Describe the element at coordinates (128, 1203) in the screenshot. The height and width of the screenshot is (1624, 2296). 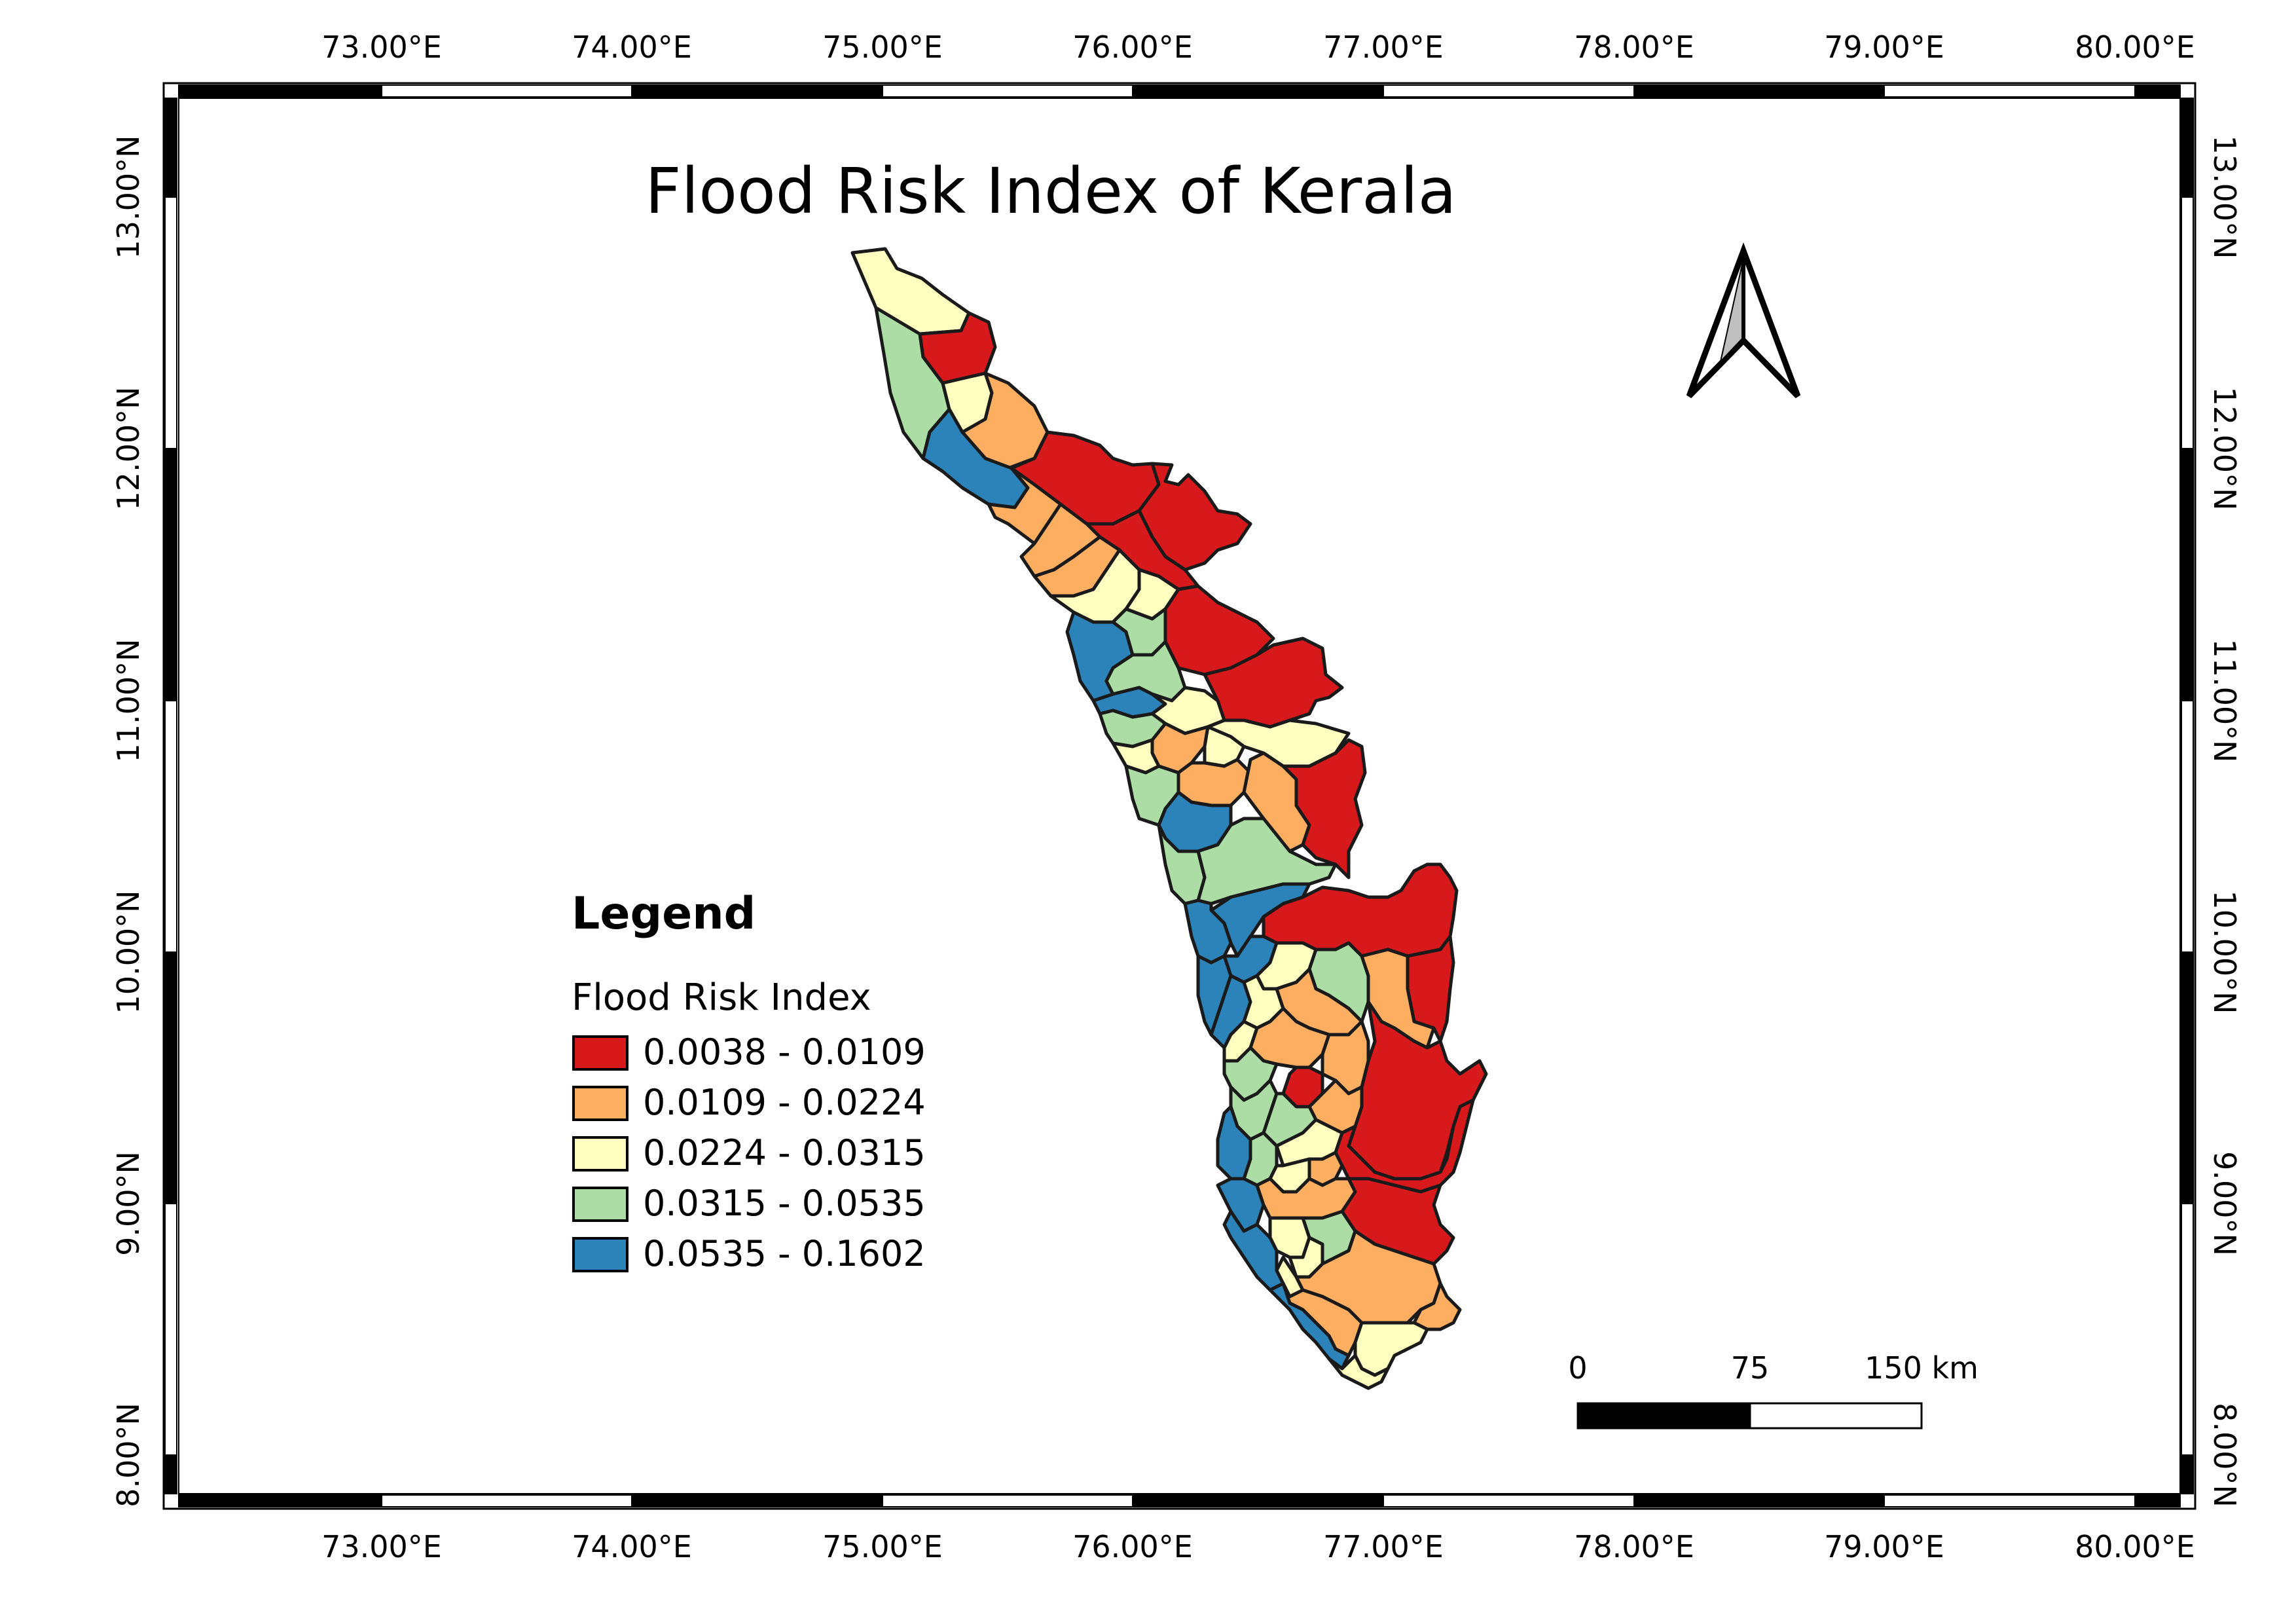
I see `latitude-label-left: 9.00°N` at that location.